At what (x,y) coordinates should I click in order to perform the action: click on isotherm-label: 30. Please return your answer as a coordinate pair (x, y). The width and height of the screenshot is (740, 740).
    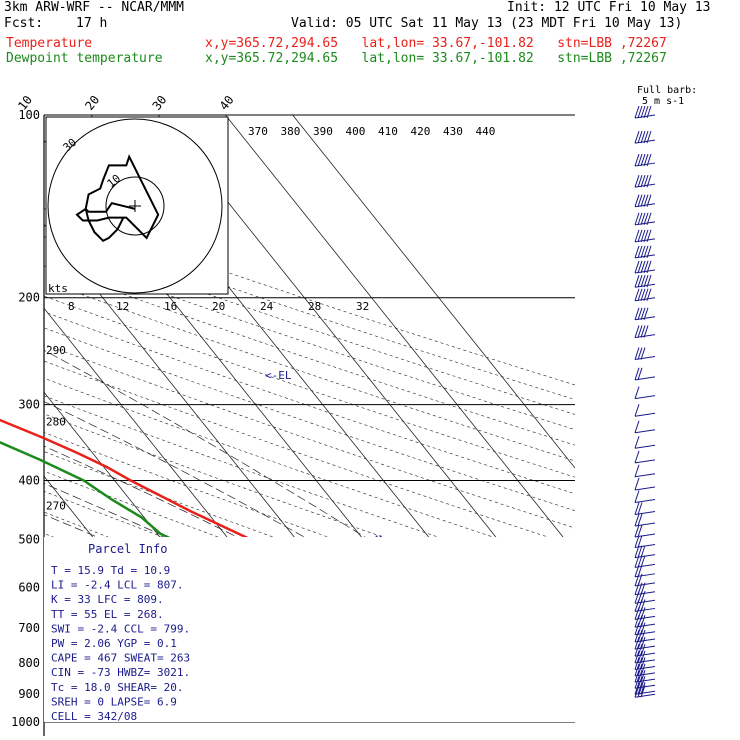
    Looking at the image, I should click on (160, 103).